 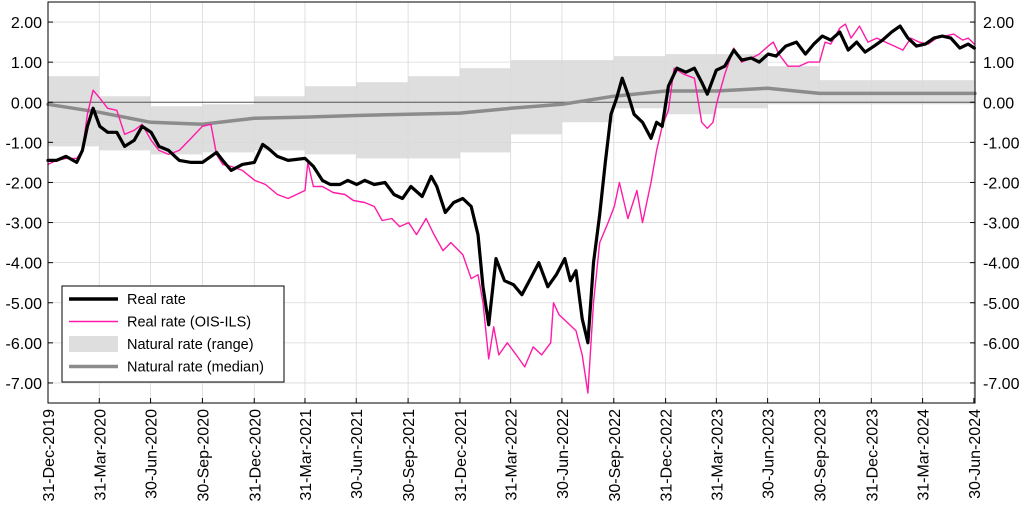 What do you see at coordinates (1001, 183) in the screenshot?
I see `y-tick-label-right: -2.00` at bounding box center [1001, 183].